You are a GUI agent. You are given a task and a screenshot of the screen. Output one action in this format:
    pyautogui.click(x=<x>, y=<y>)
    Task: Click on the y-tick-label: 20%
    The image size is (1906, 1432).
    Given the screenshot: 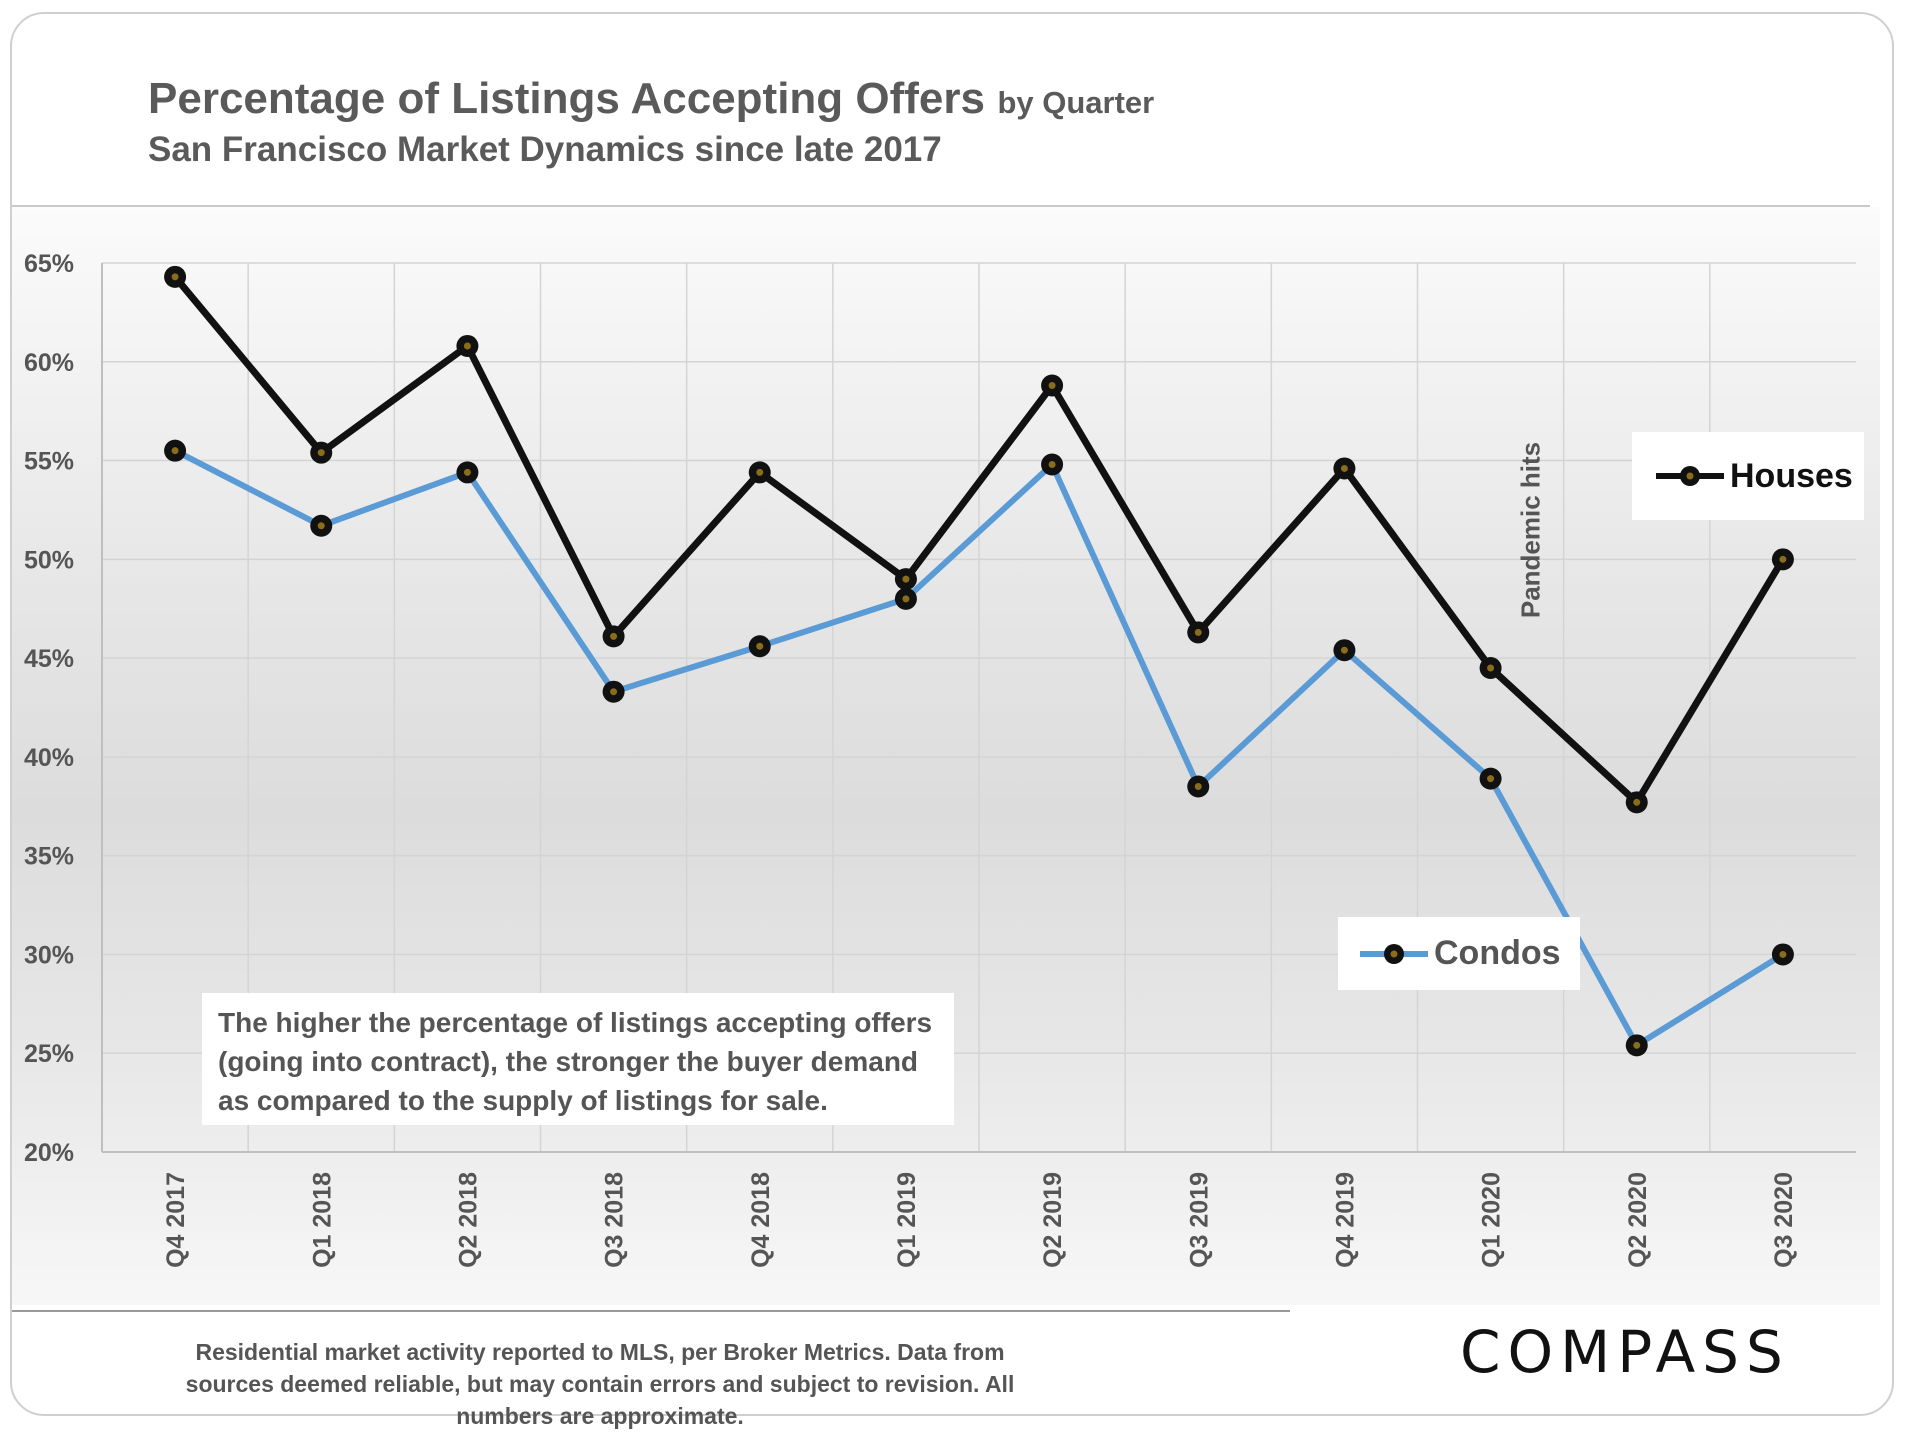 What is the action you would take?
    pyautogui.click(x=49, y=1153)
    